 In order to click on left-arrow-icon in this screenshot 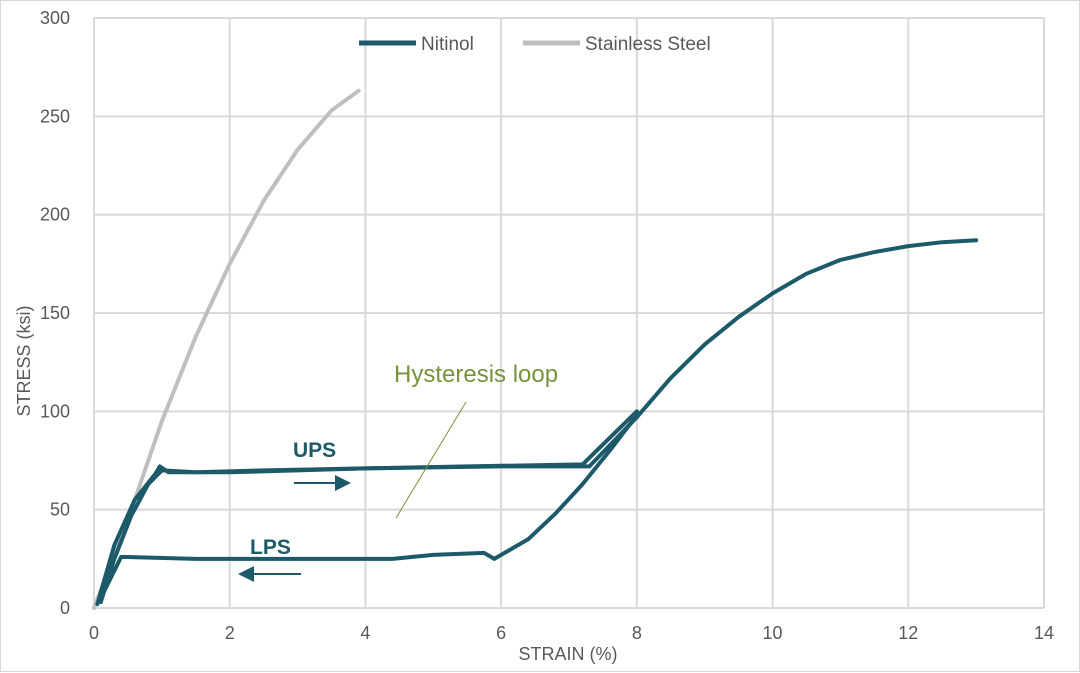, I will do `click(269, 574)`.